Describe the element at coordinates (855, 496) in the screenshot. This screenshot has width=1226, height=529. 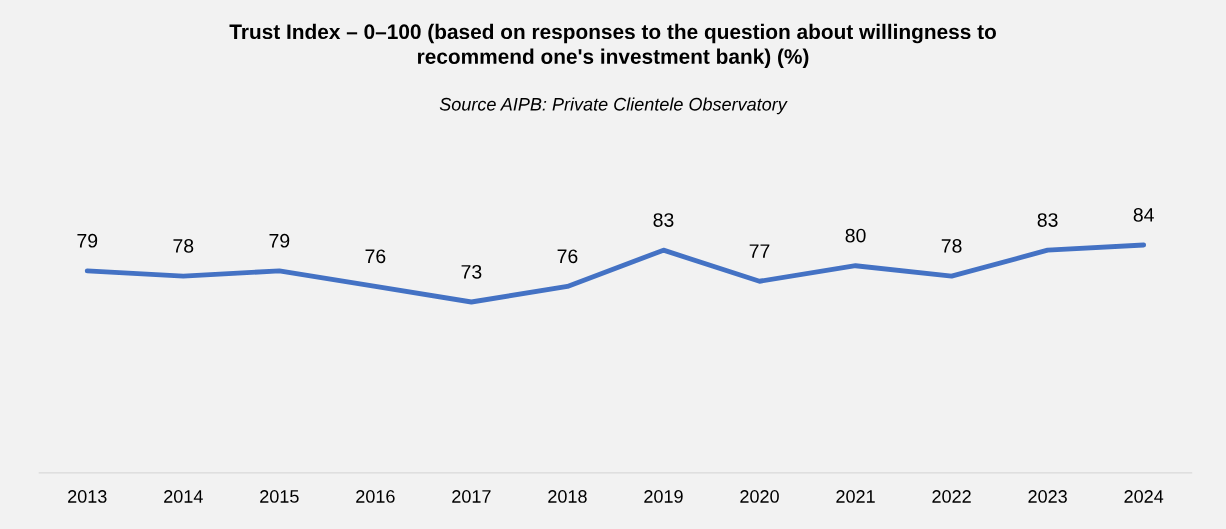
I see `x-tick-label: 2021` at that location.